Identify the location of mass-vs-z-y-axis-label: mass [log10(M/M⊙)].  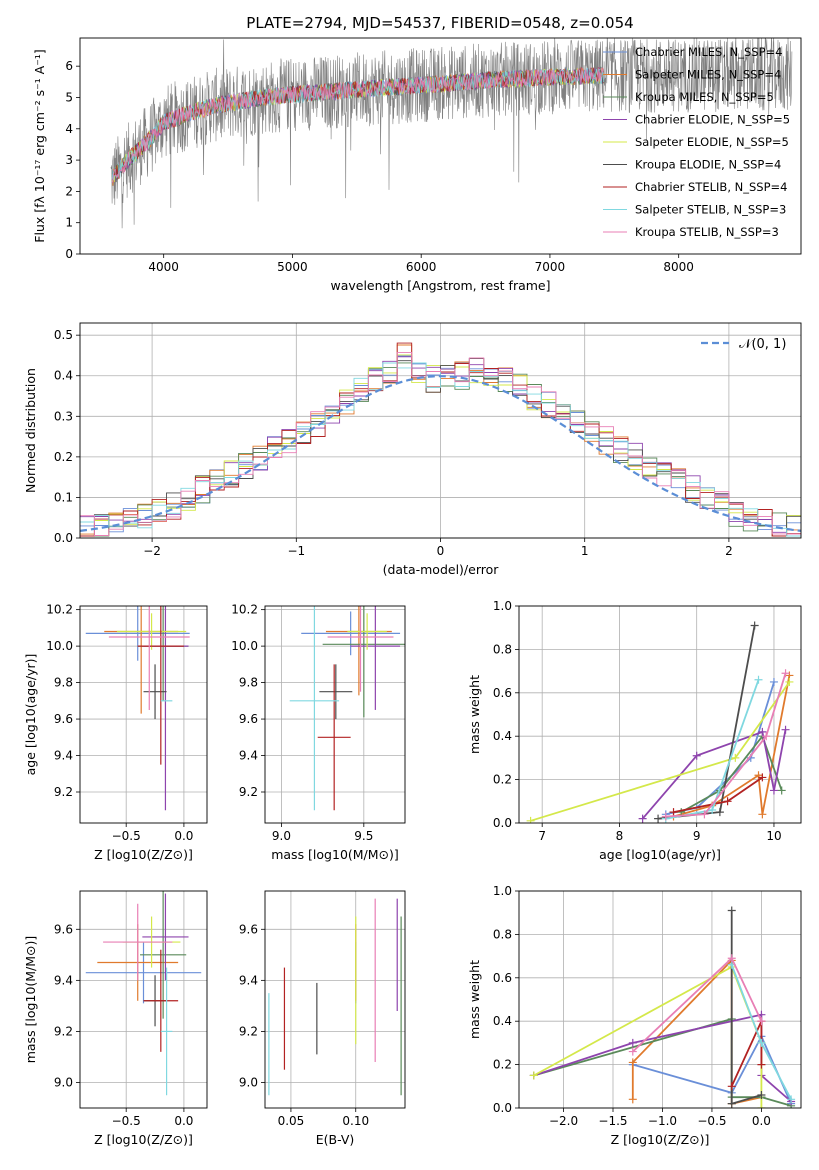
(30, 1000).